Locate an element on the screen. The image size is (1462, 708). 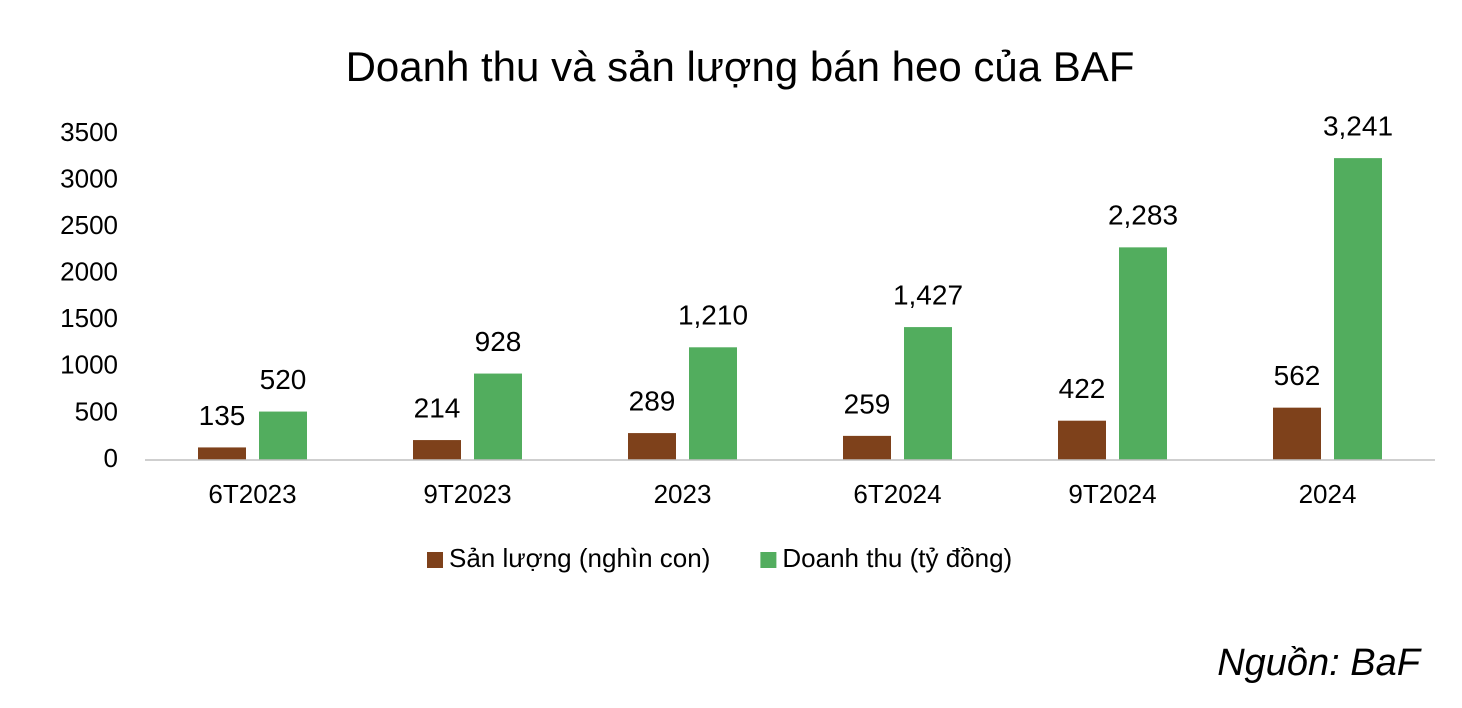
y-tick-label: 3500 is located at coordinates (89, 132).